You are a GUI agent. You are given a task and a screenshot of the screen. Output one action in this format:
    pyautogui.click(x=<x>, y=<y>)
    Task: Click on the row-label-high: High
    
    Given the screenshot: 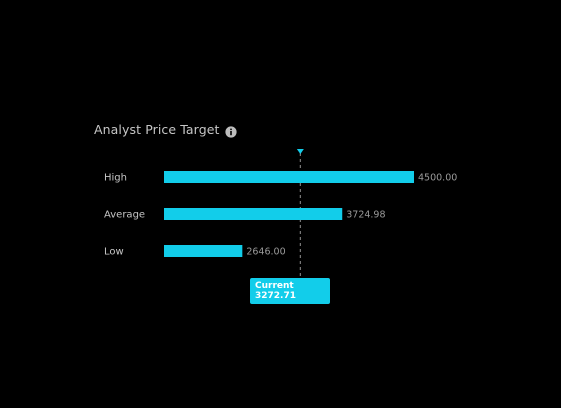 What is the action you would take?
    pyautogui.click(x=115, y=178)
    